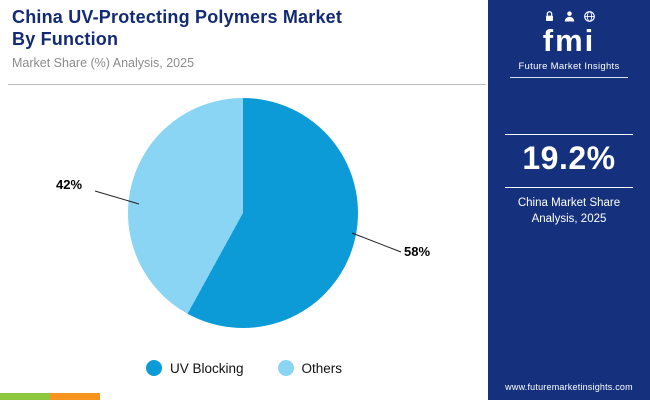 The image size is (650, 400). I want to click on logo-icons, so click(569, 16).